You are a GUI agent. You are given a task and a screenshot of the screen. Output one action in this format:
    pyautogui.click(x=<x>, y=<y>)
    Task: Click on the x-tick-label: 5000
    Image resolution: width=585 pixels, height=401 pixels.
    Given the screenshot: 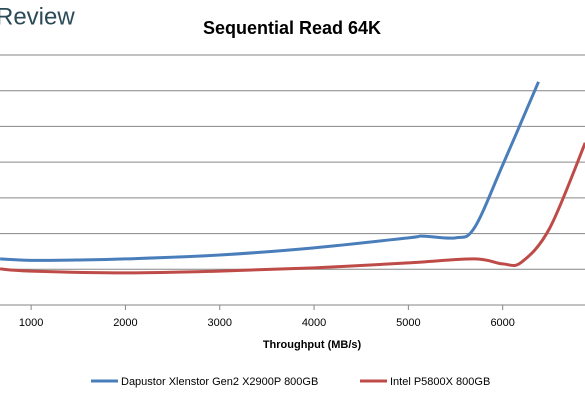 What is the action you would take?
    pyautogui.click(x=408, y=323)
    